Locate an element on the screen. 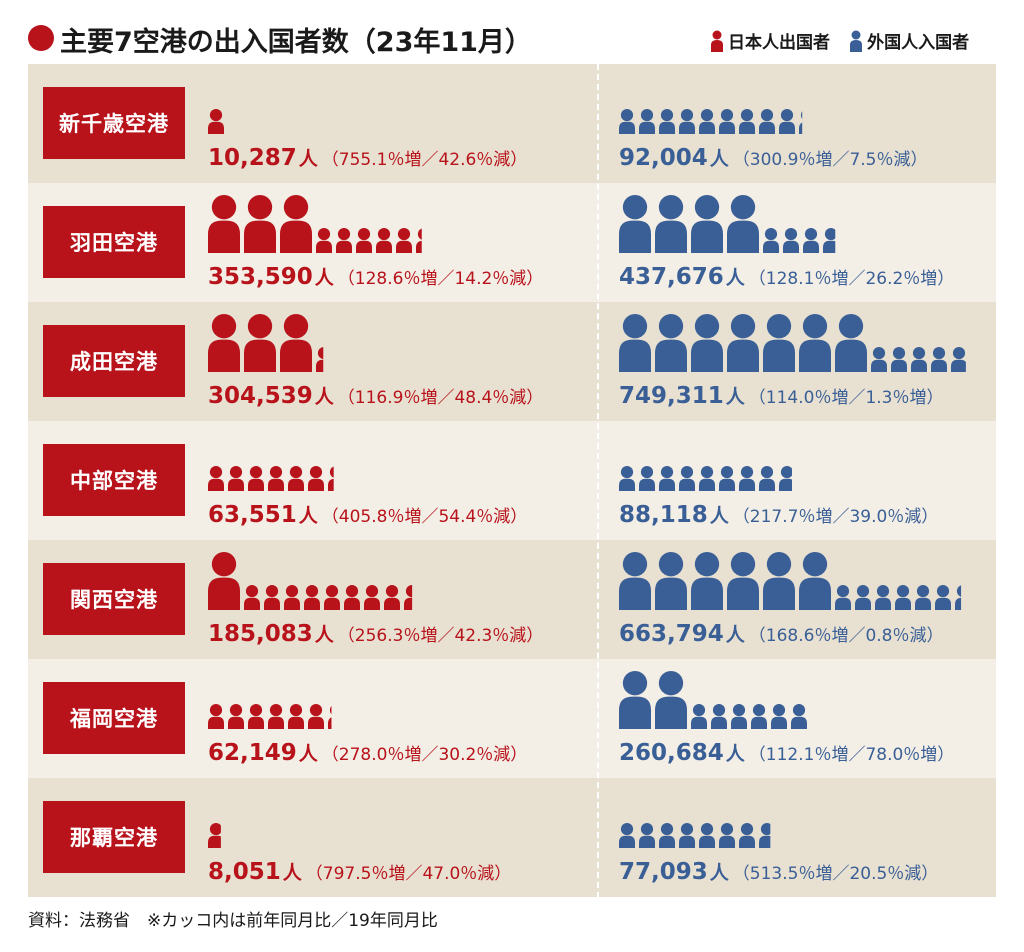 This screenshot has width=1024, height=952. source-note: 資料：法務省 ※カッコ内は前年同月比／19年同月比 is located at coordinates (233, 921).